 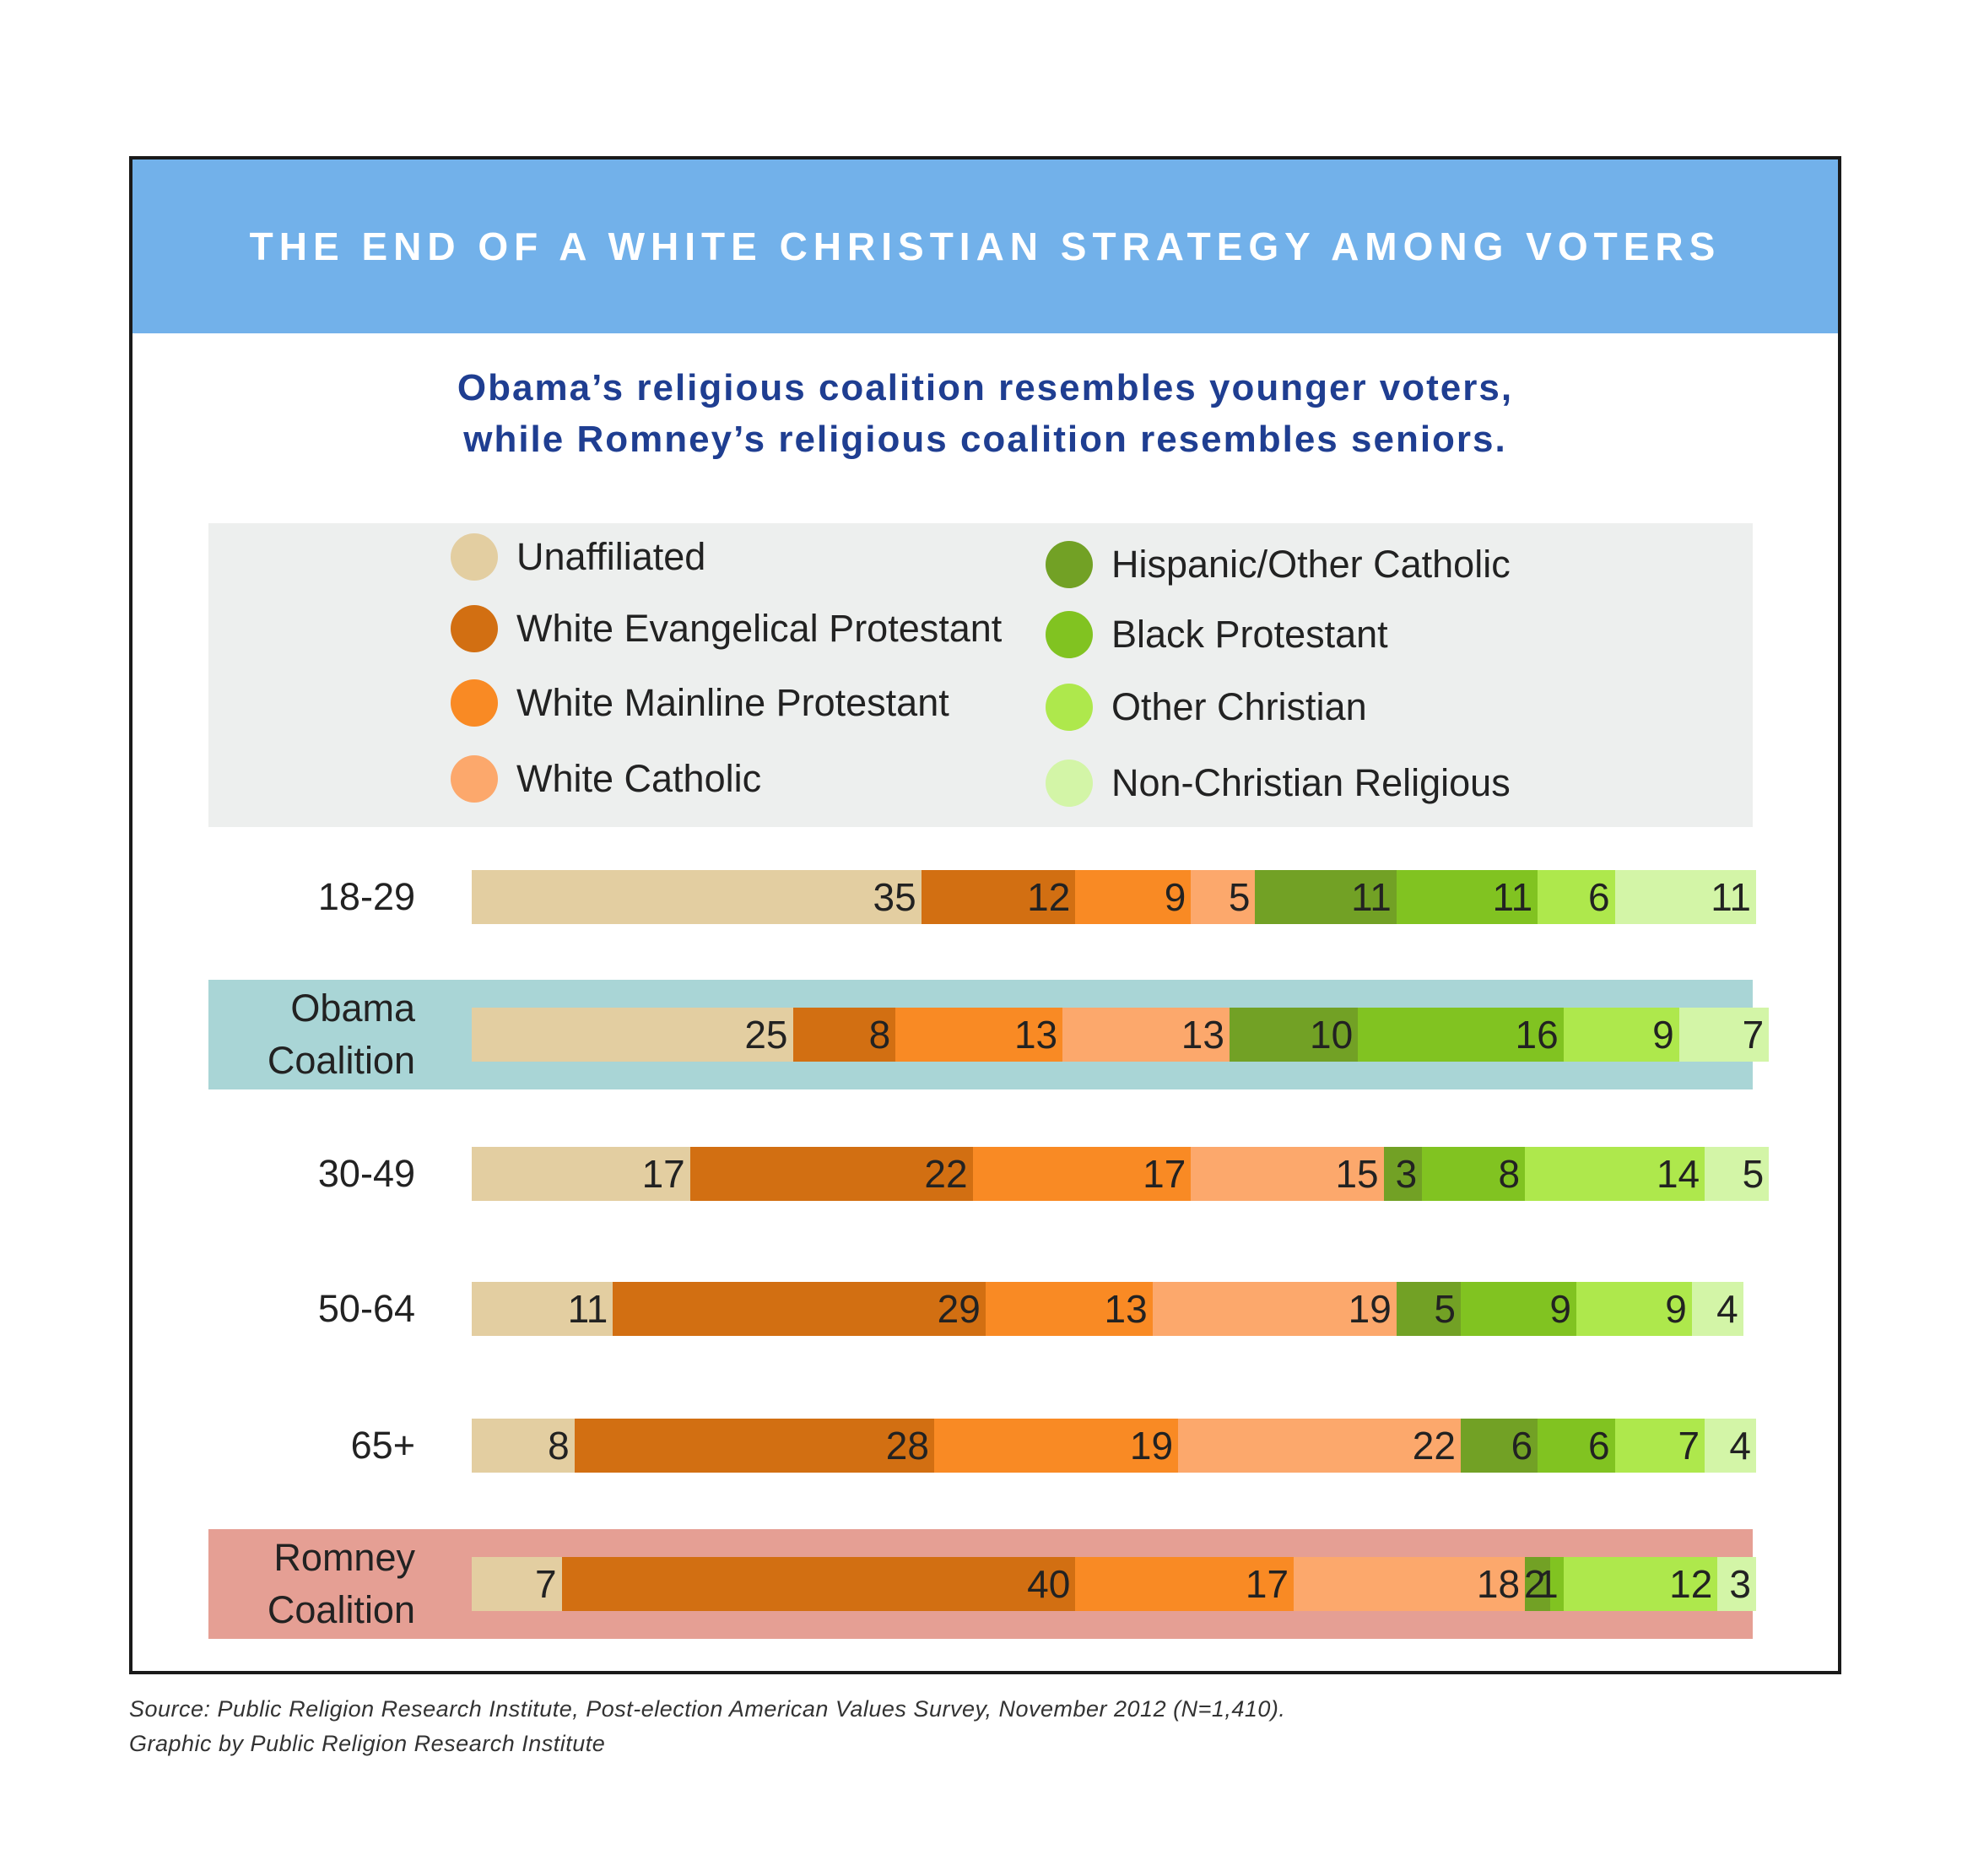 I want to click on row-label-18-29: 18-29, so click(x=366, y=897).